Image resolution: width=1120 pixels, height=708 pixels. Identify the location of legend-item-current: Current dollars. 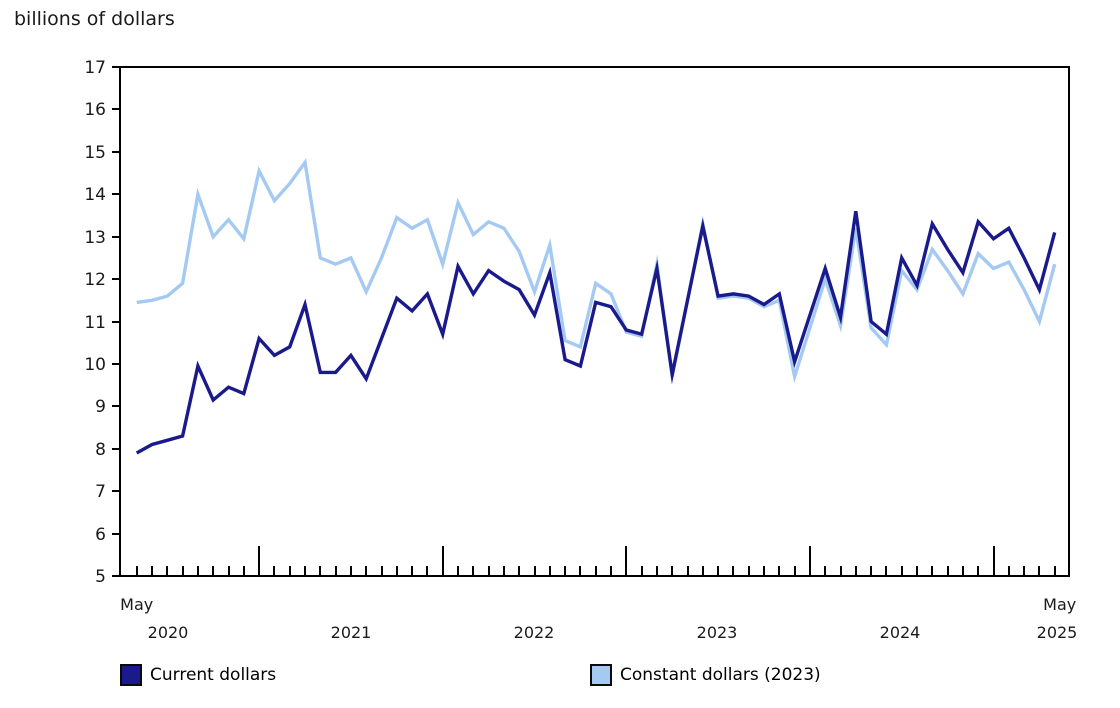
(198, 675).